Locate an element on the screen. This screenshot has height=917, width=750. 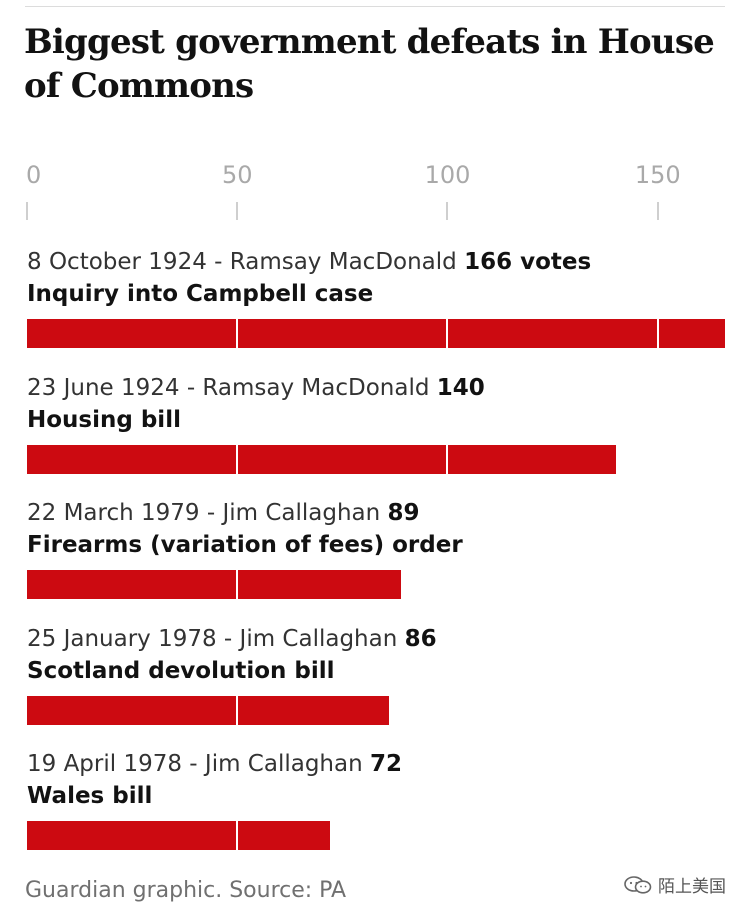
row-label: 25 January 1978 - Jim Callaghan 86 is located at coordinates (232, 639).